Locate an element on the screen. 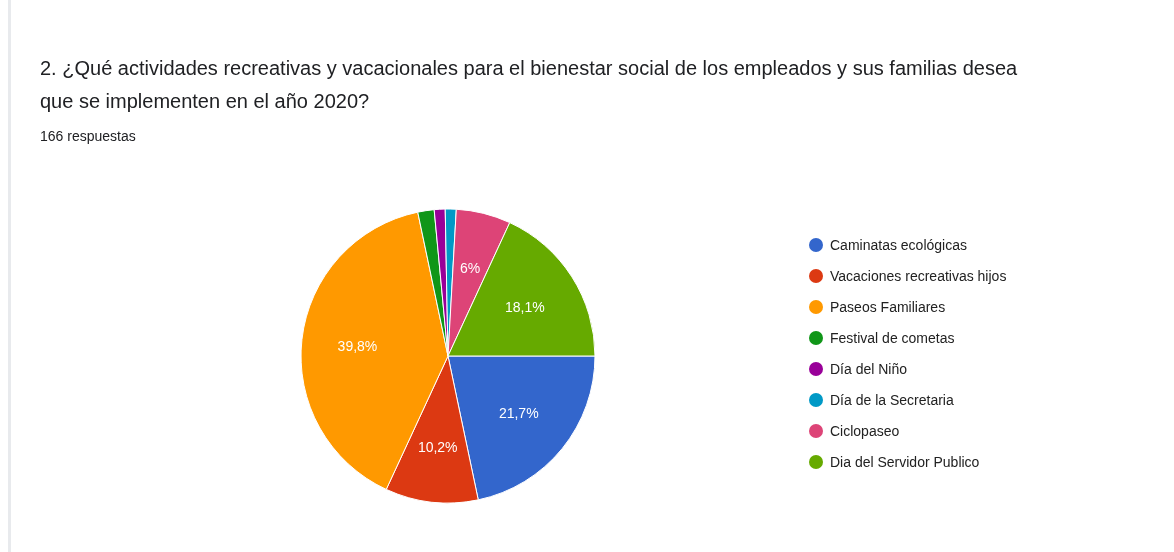 This screenshot has width=1174, height=552. data-label: 21,7% is located at coordinates (518, 413).